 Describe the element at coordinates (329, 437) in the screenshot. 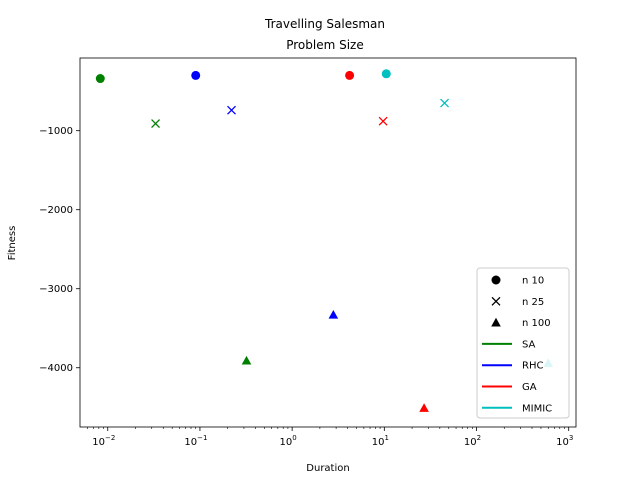

I see `x-axis-ticks: 10⁻² 10⁻¹ 10⁰ 10¹ 10² 10³` at that location.